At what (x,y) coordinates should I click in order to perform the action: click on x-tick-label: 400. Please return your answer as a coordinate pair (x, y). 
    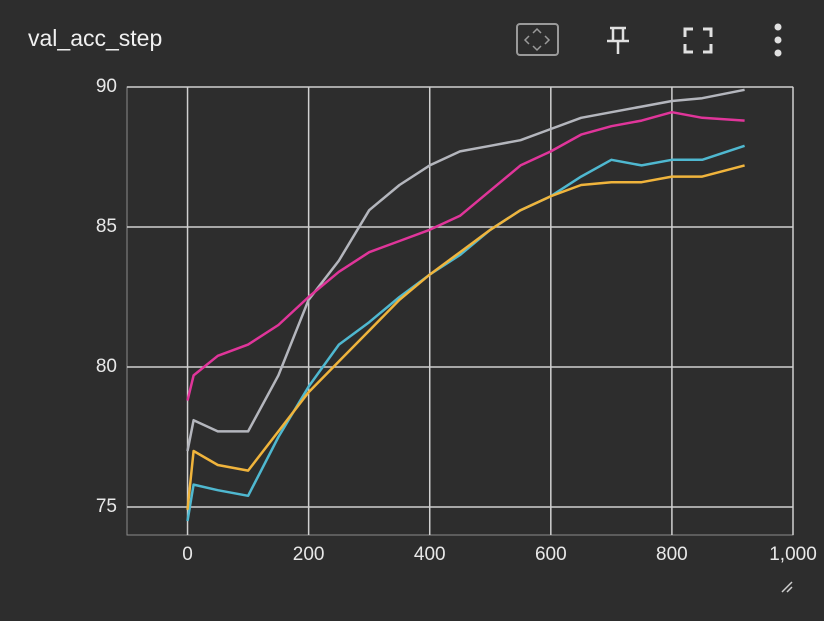
    Looking at the image, I should click on (430, 554).